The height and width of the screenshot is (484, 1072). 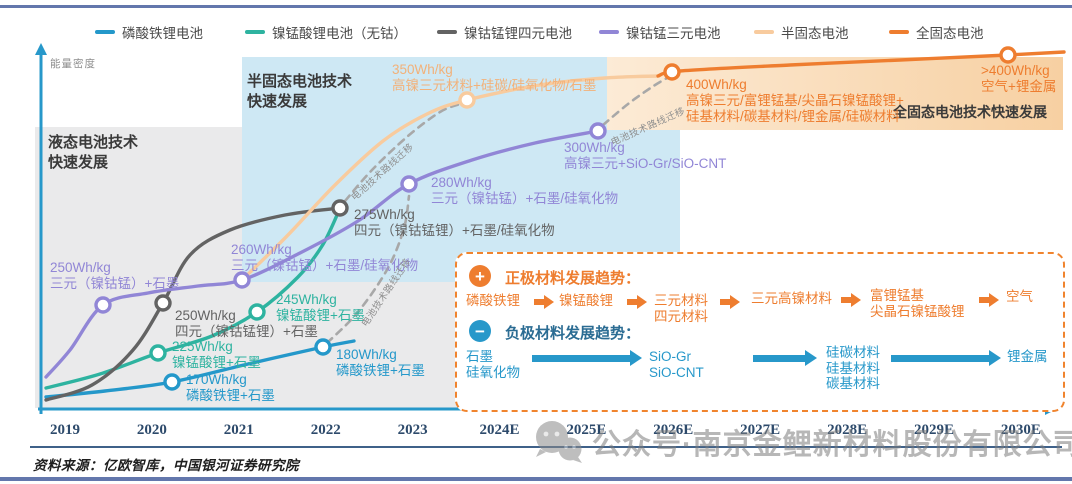 What do you see at coordinates (192, 300) in the screenshot?
I see `series-line-镍锰酸锂电池（无钴）` at bounding box center [192, 300].